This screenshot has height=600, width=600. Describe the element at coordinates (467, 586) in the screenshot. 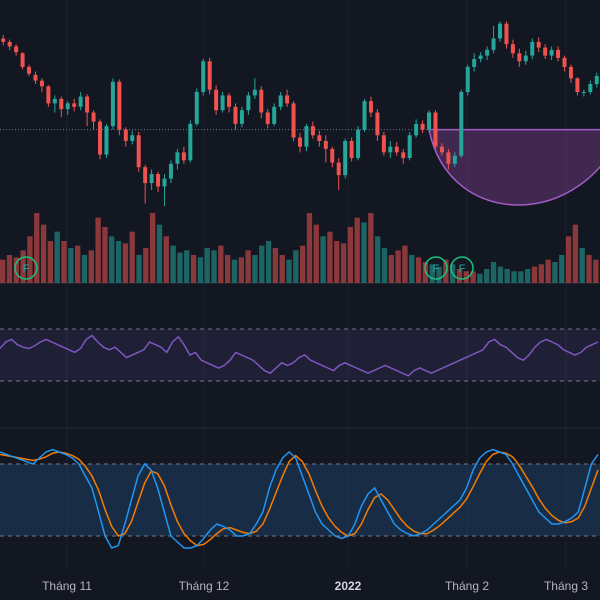

I see `x-tick-label-feb: Tháng 2` at that location.